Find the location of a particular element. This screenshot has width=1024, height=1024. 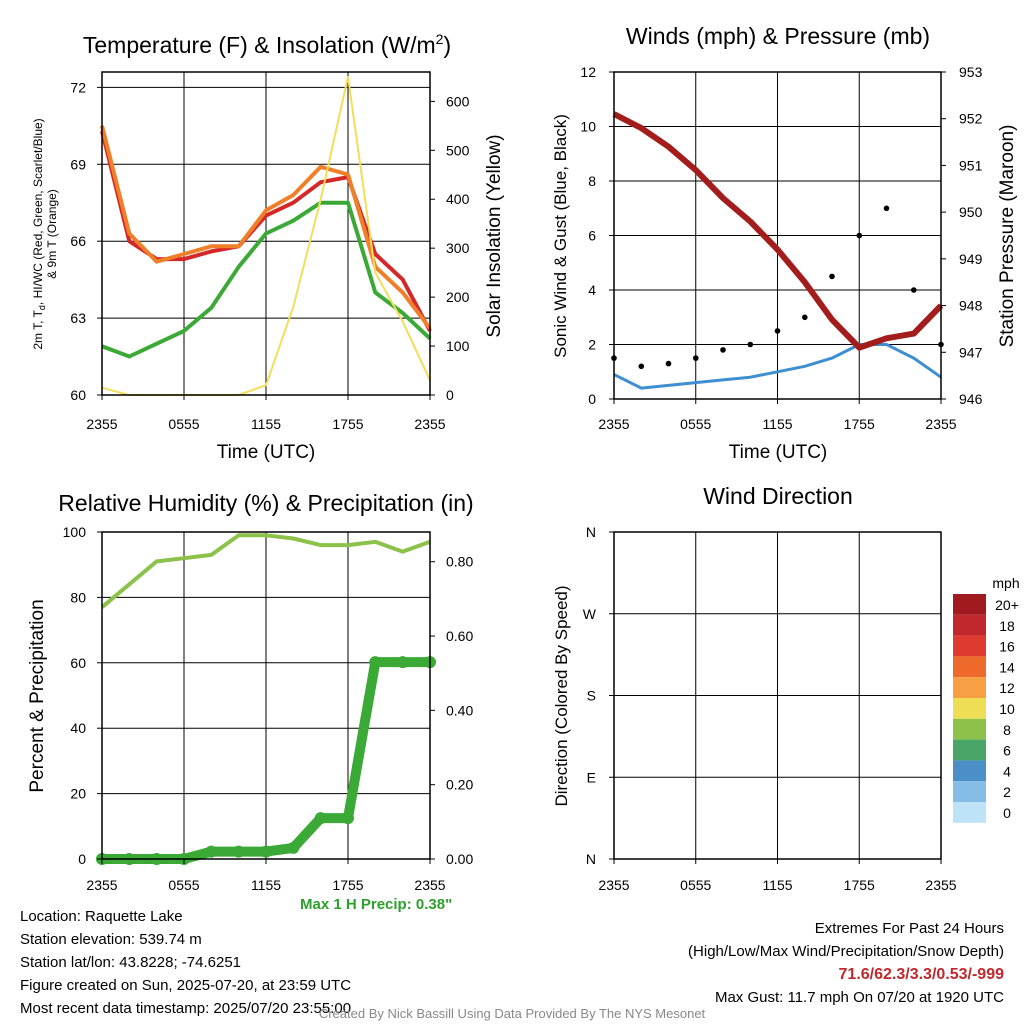

wind-ylabel-left: Sonic Wind & Gust (Blue, Black) is located at coordinates (560, 236).